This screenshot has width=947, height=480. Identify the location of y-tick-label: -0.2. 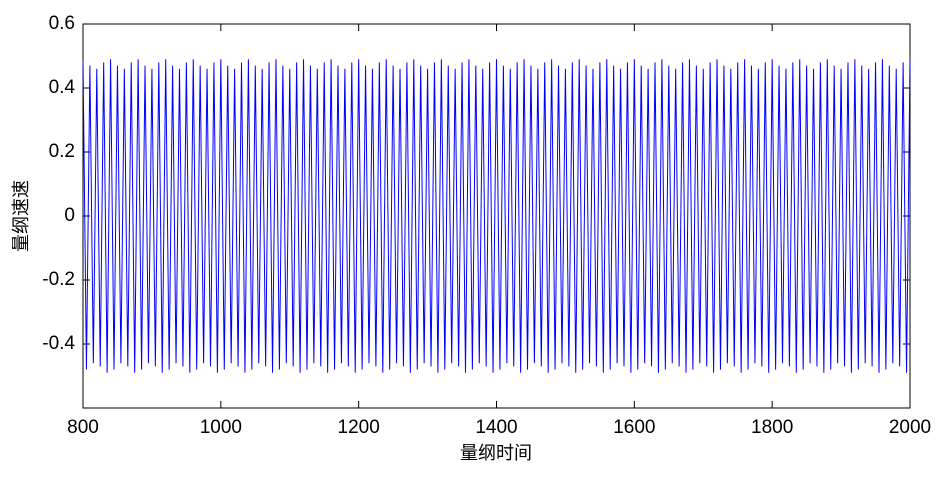
(58, 279).